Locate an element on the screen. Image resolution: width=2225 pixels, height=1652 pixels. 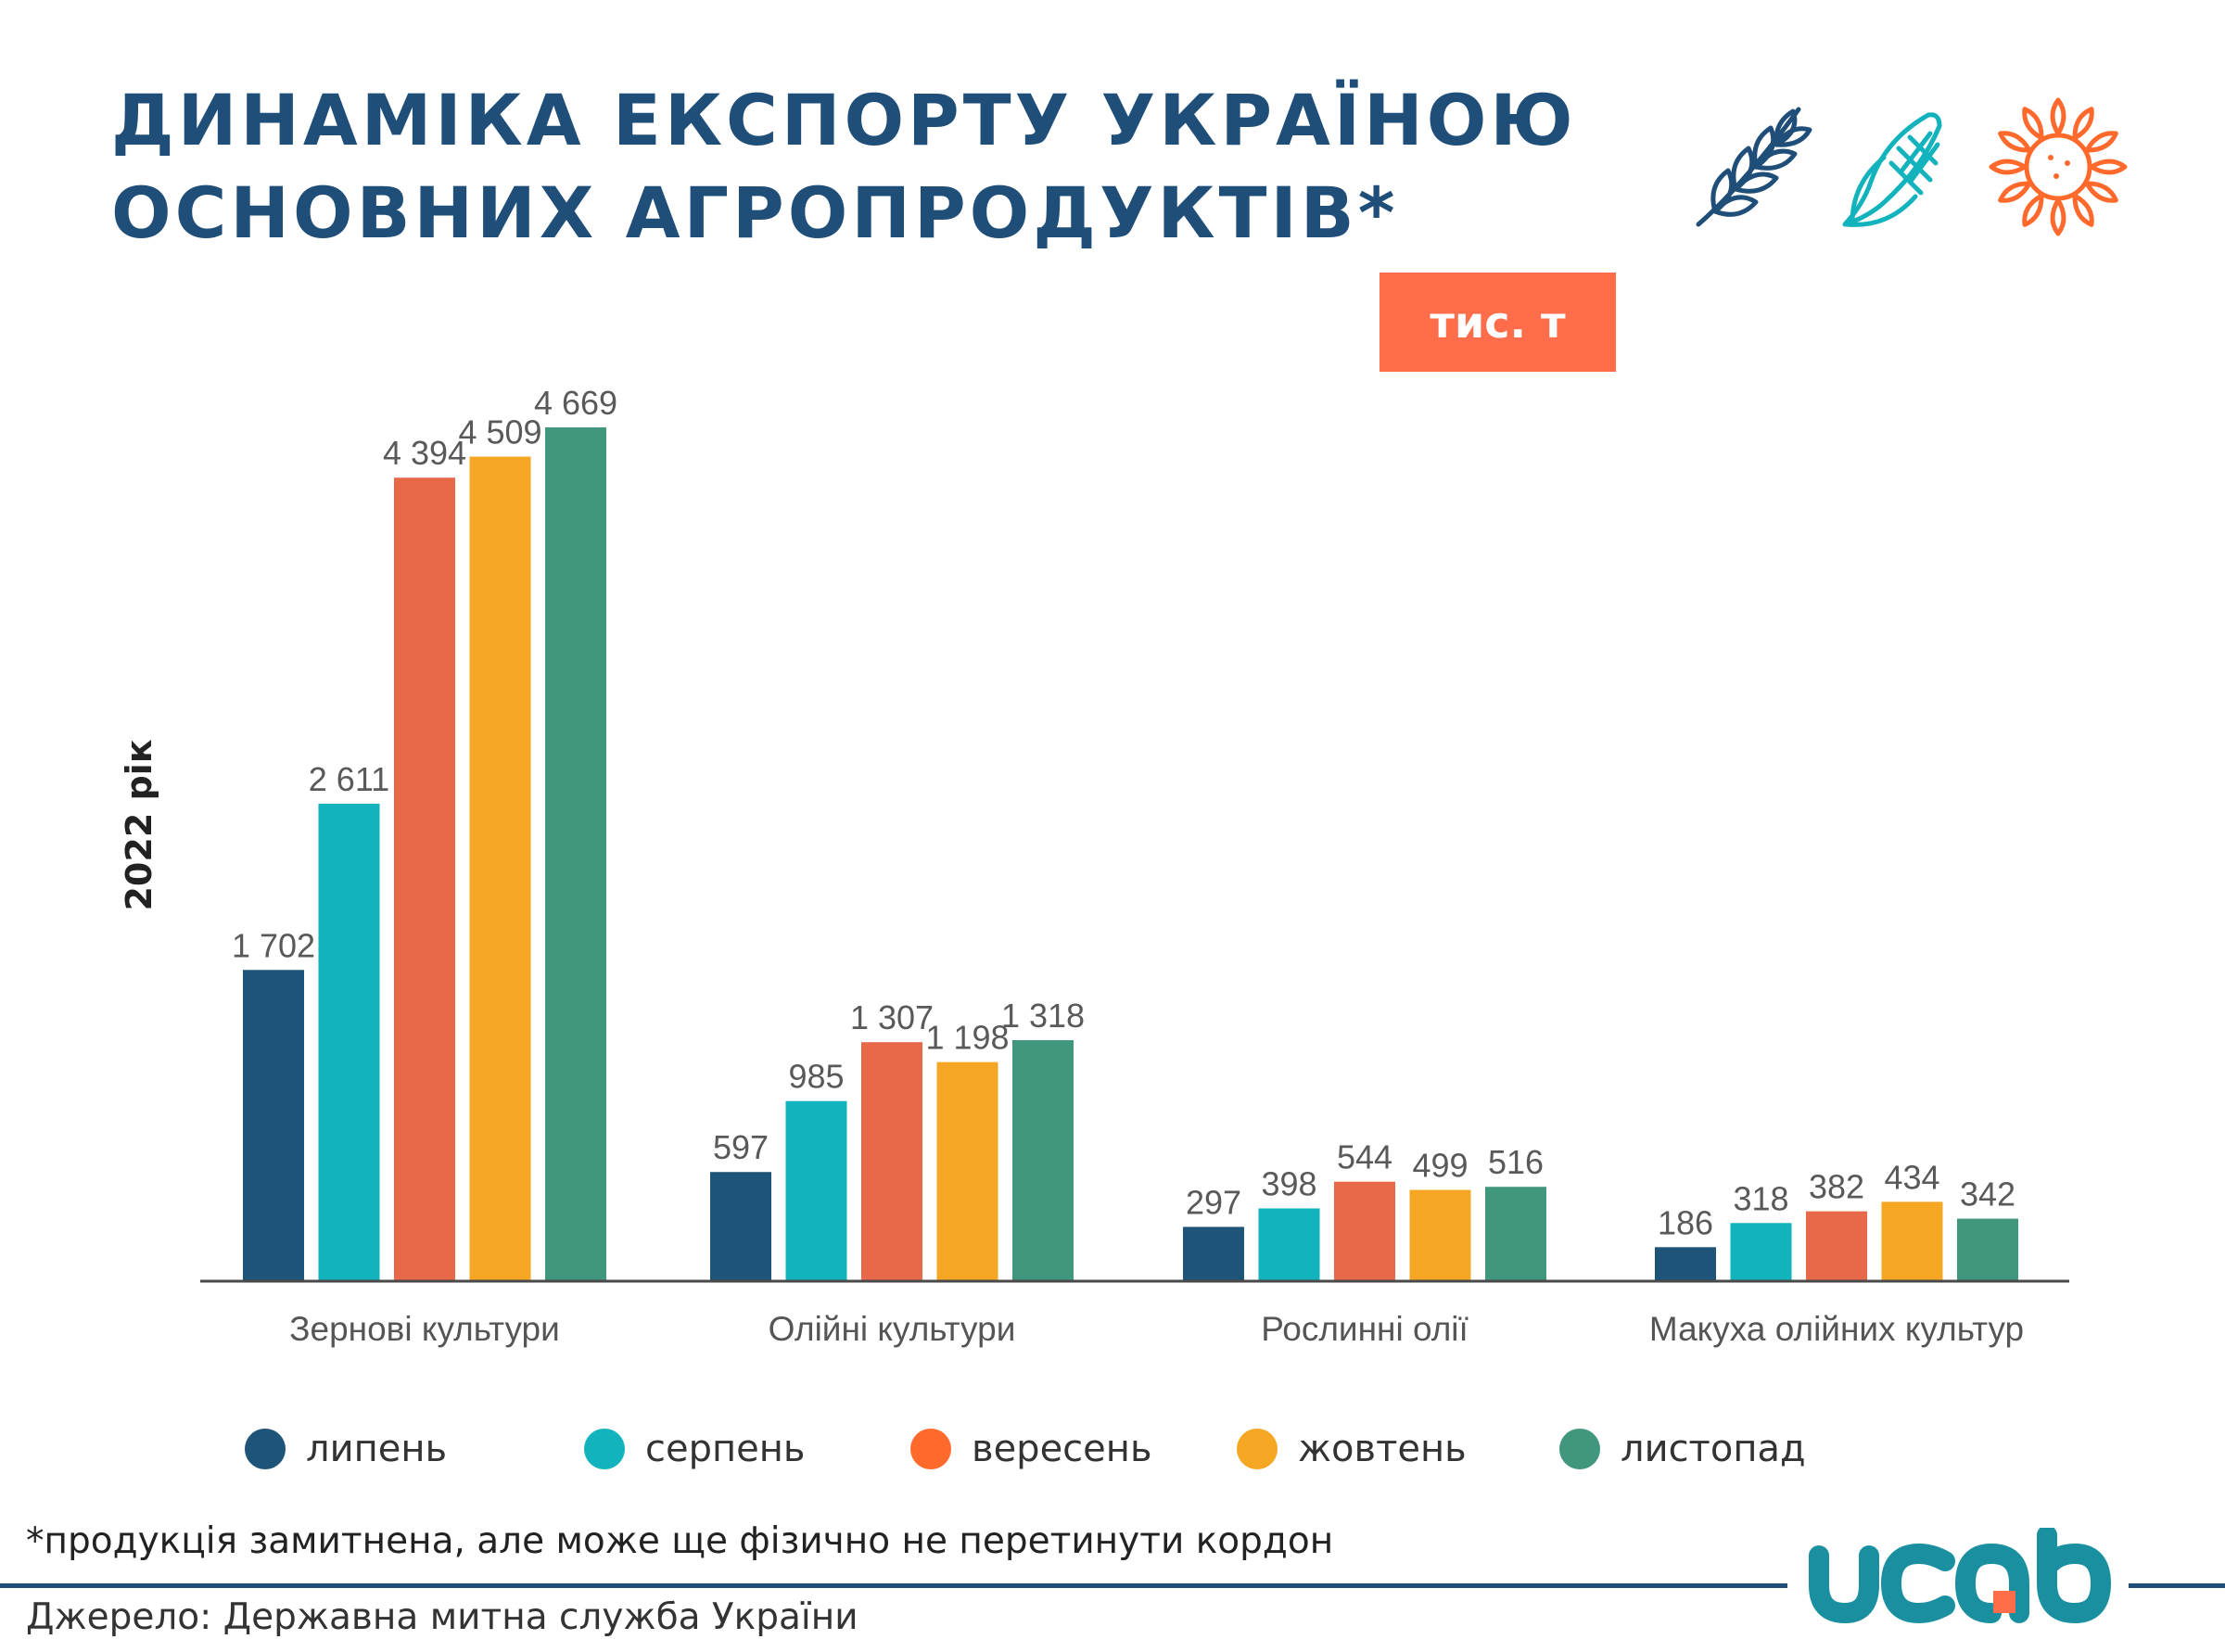
sunflower-icon is located at coordinates (2058, 166).